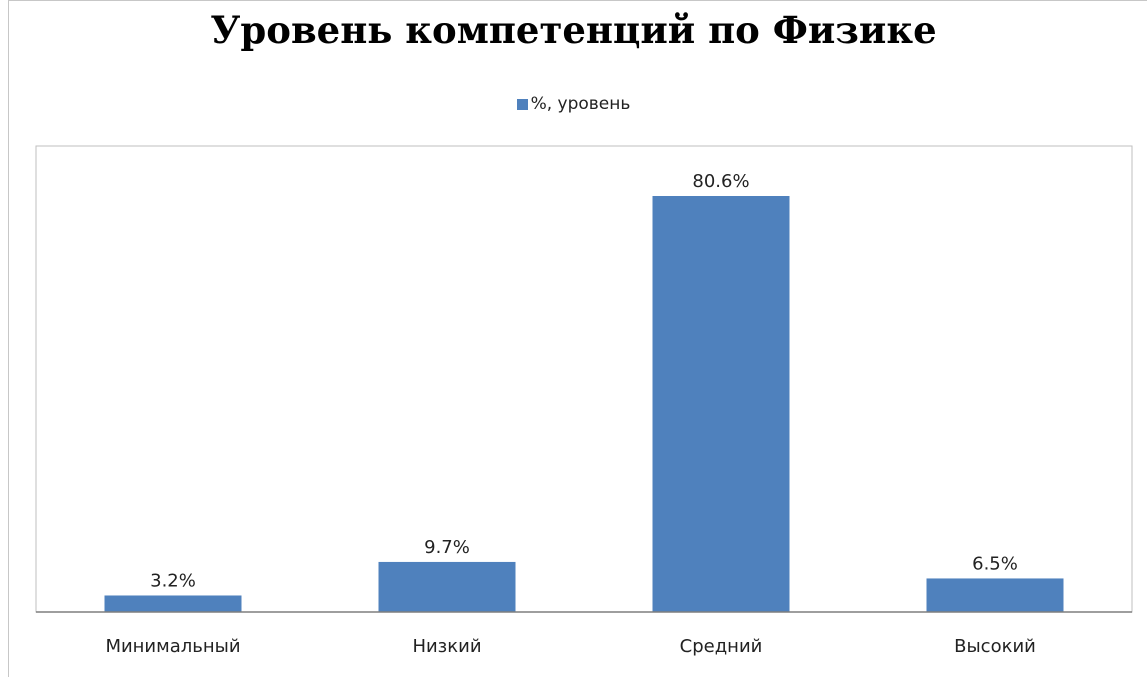 The width and height of the screenshot is (1147, 677). What do you see at coordinates (580, 104) in the screenshot?
I see `legend-label: %, уровень` at bounding box center [580, 104].